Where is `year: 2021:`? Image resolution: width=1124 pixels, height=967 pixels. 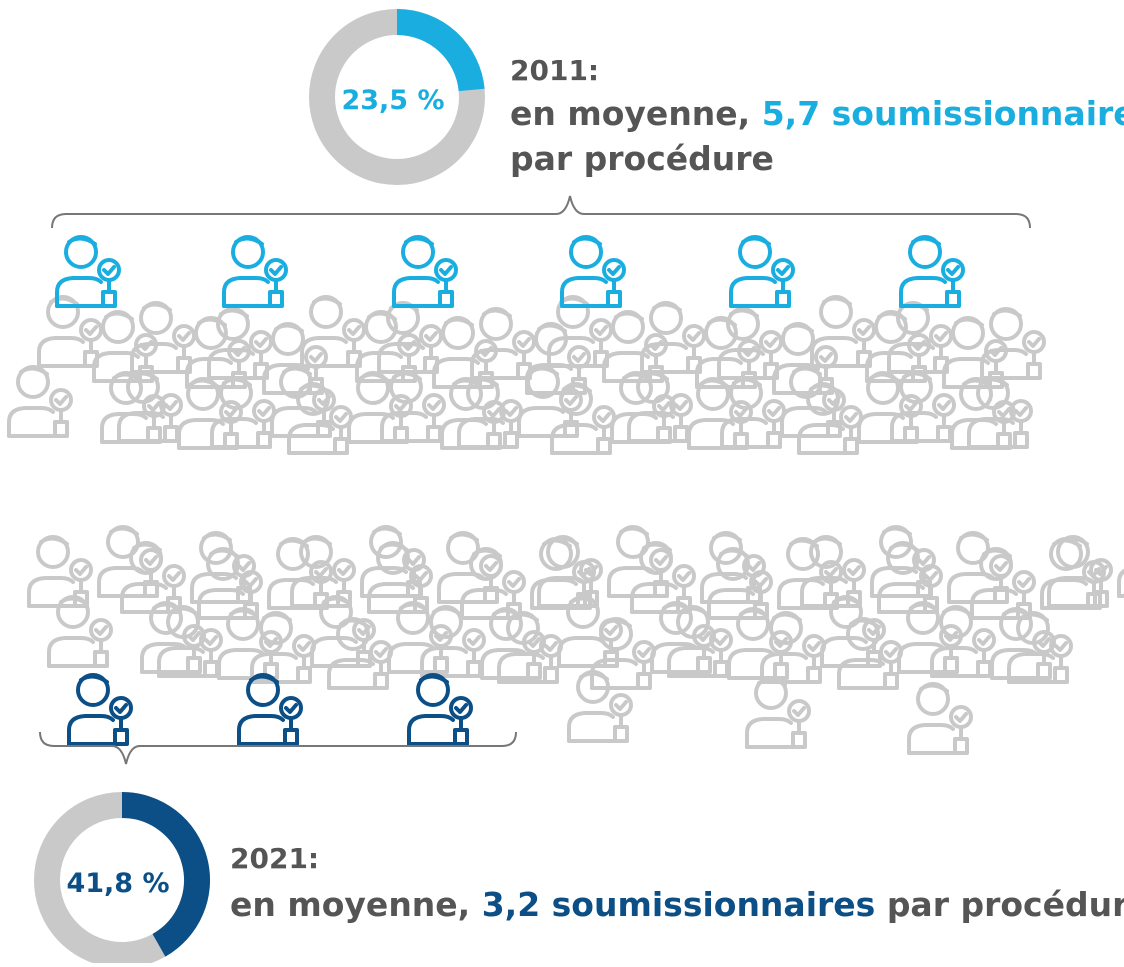
year: 2021: is located at coordinates (274, 858).